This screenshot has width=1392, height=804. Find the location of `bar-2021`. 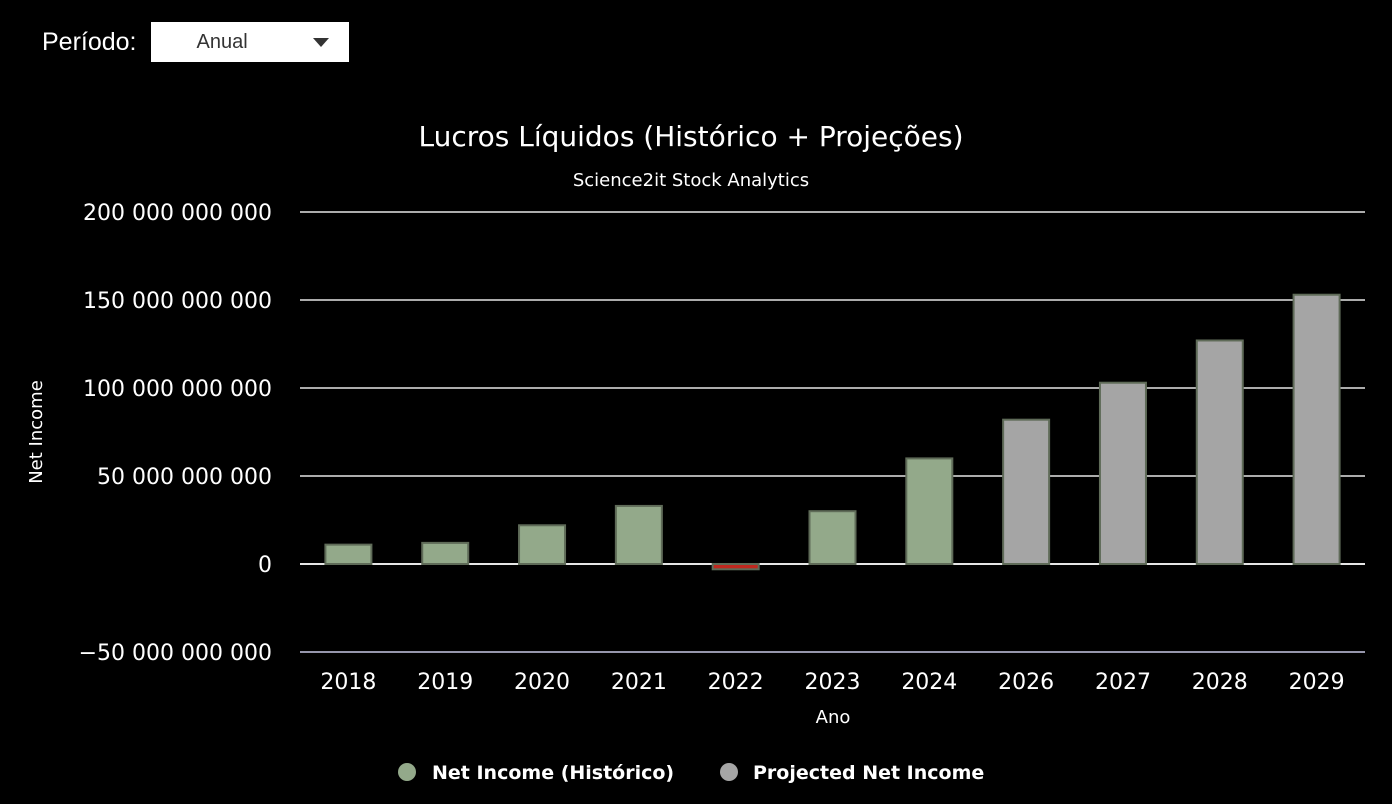

bar-2021 is located at coordinates (638, 535).